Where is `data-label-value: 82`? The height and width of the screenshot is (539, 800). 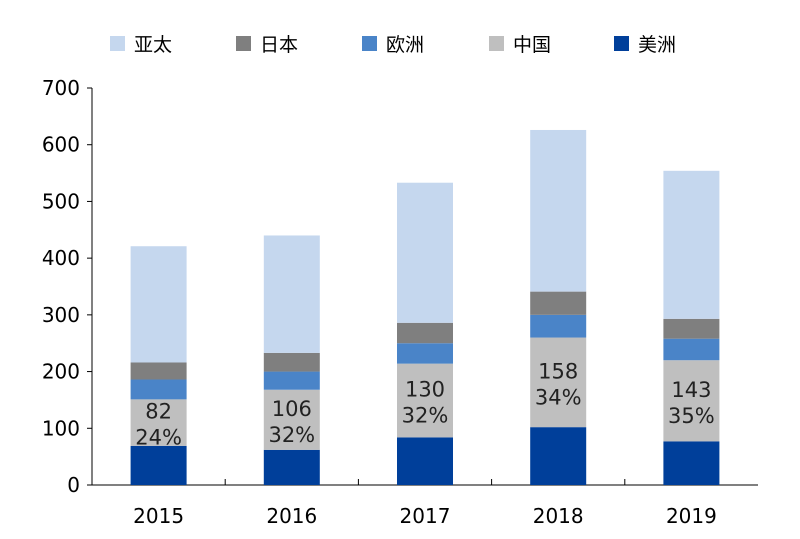 data-label-value: 82 is located at coordinates (158, 412).